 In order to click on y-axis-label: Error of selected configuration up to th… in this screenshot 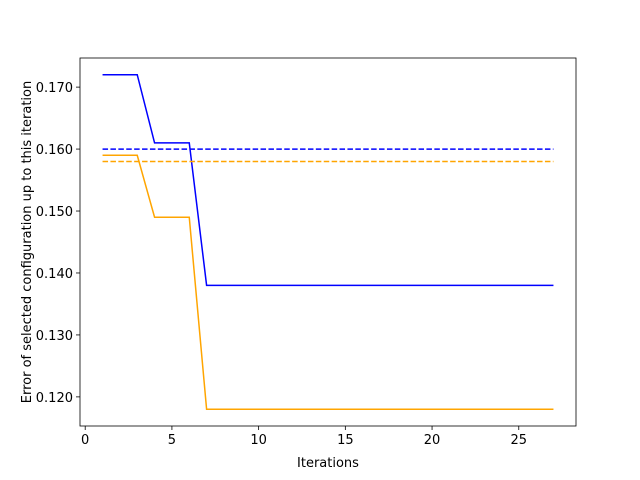, I will do `click(27, 242)`.